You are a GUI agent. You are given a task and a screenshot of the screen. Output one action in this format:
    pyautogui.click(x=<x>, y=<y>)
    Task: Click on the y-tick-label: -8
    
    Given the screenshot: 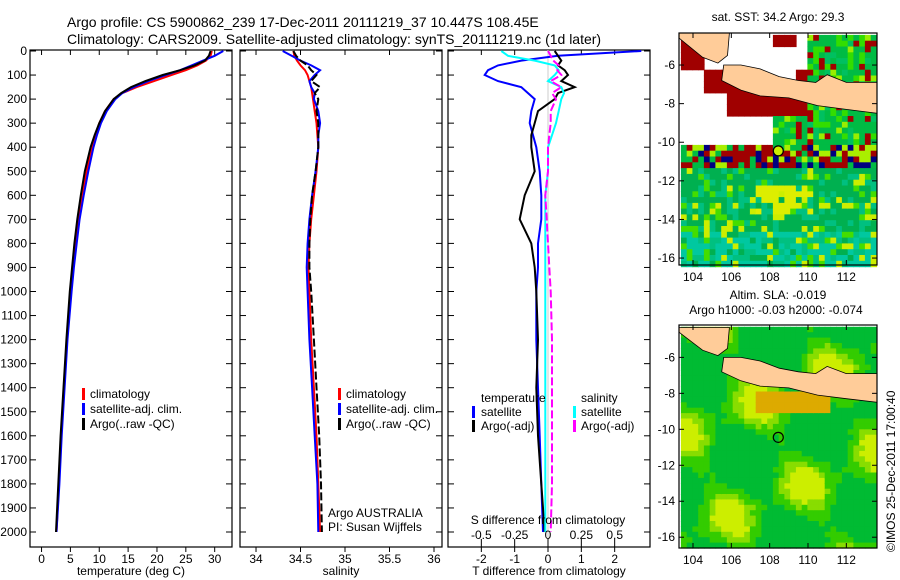 What is the action you would take?
    pyautogui.click(x=669, y=393)
    